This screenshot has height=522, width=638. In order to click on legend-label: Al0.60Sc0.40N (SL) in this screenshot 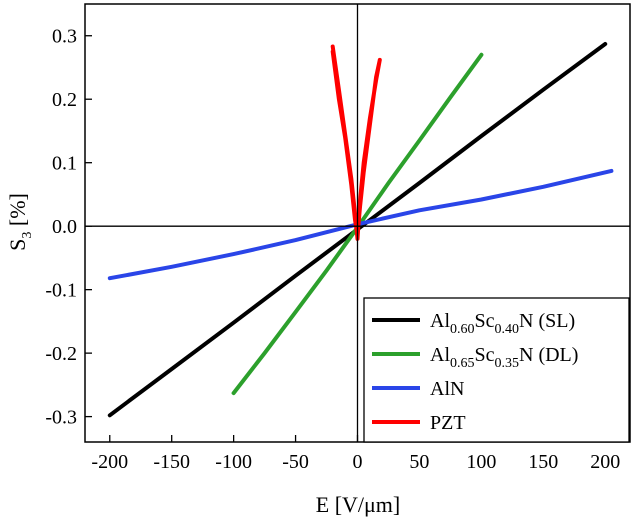, I will do `click(502, 323)`.